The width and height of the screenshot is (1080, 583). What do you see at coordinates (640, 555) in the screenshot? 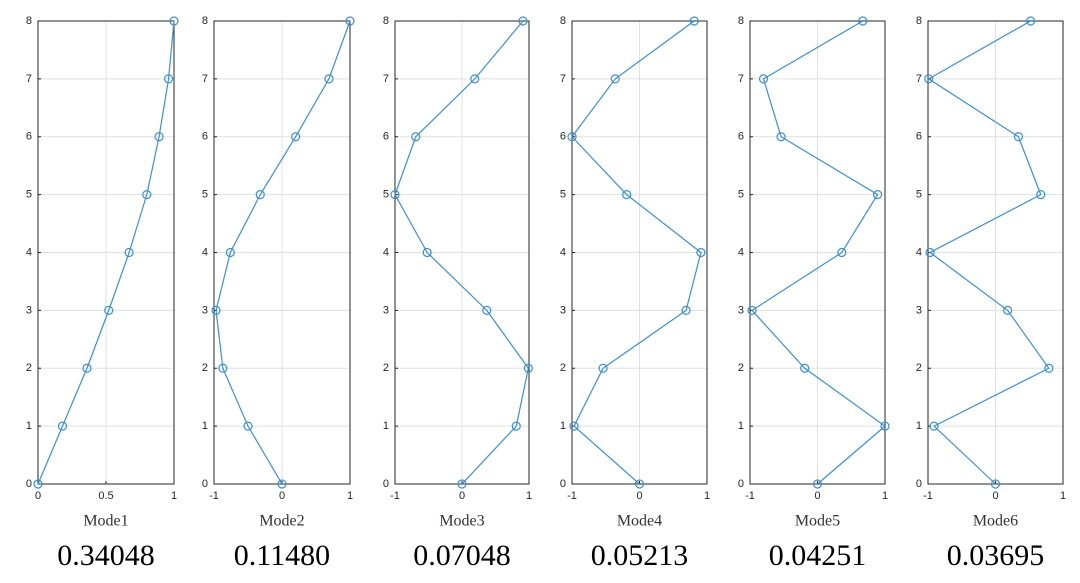
I see `annotation: 0.05213` at bounding box center [640, 555].